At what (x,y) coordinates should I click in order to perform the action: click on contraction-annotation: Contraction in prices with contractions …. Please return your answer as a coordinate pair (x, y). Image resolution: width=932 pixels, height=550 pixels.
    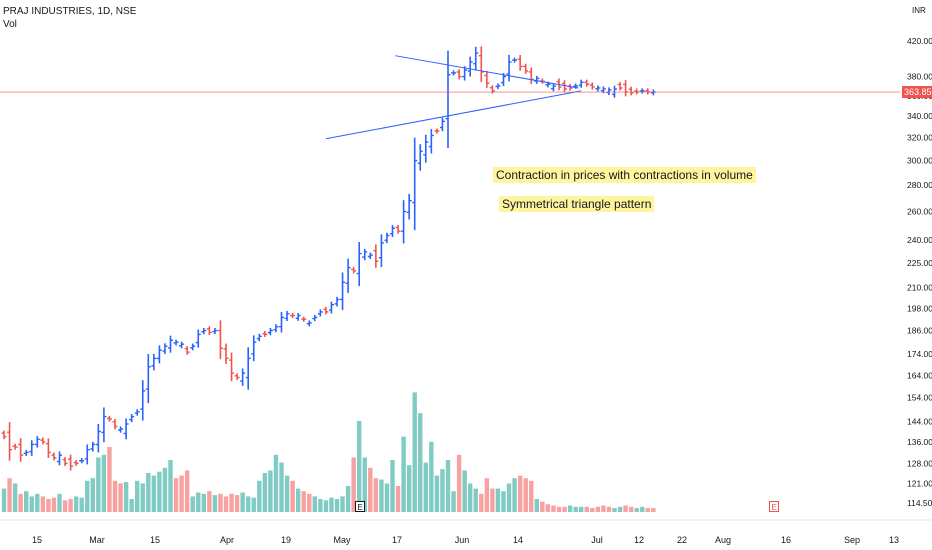
    Looking at the image, I should click on (624, 175).